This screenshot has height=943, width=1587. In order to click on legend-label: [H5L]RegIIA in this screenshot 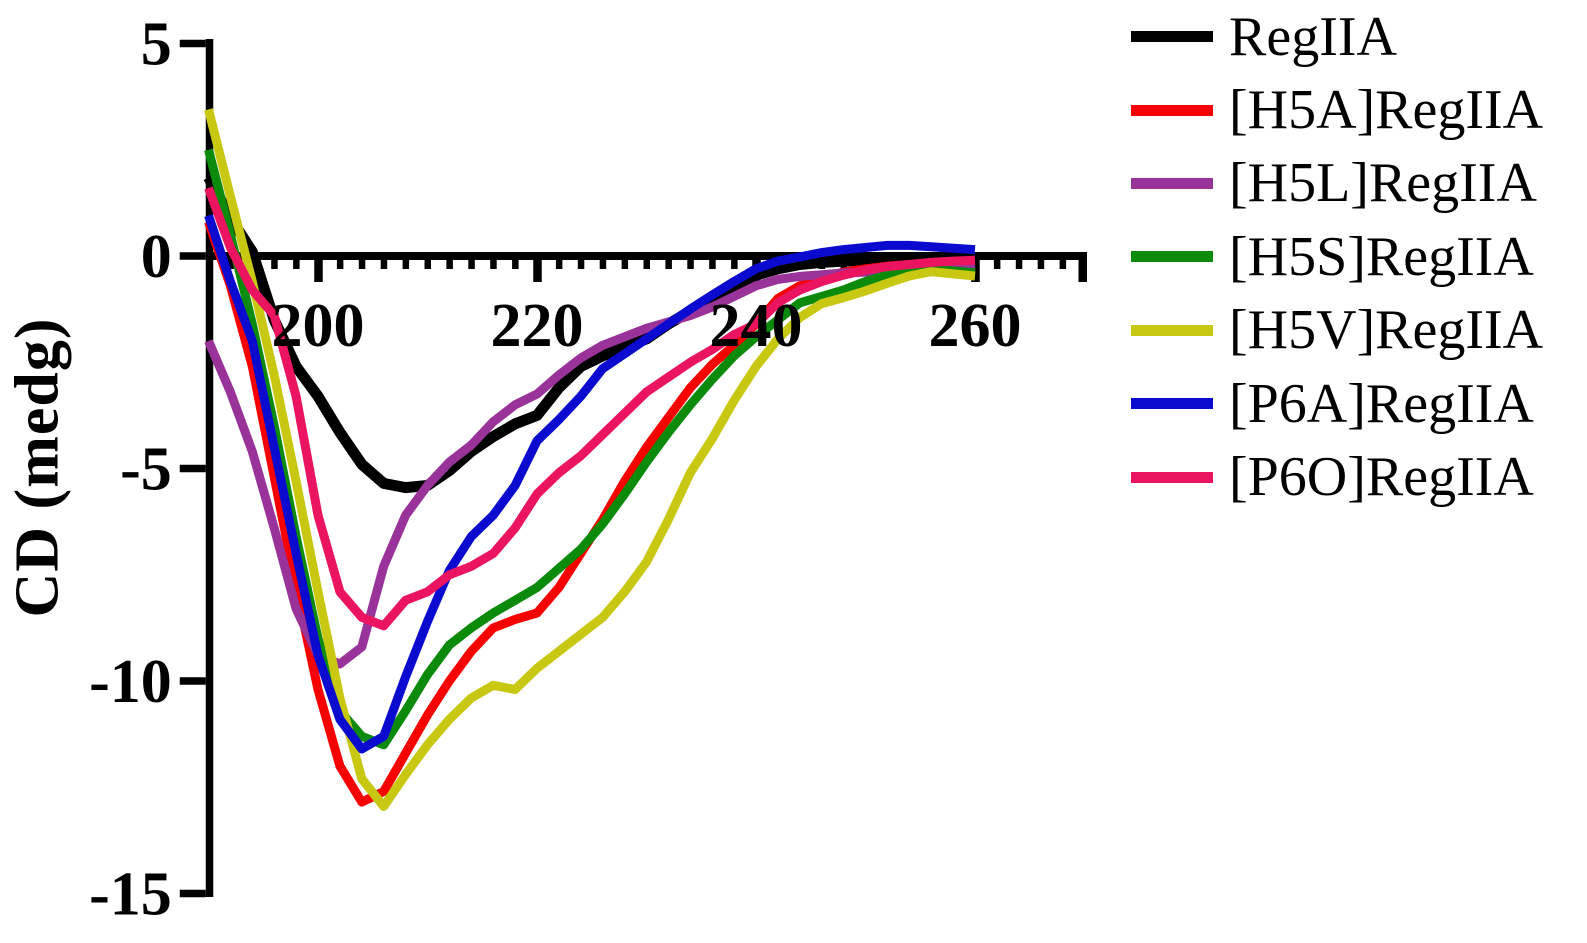, I will do `click(1383, 183)`.